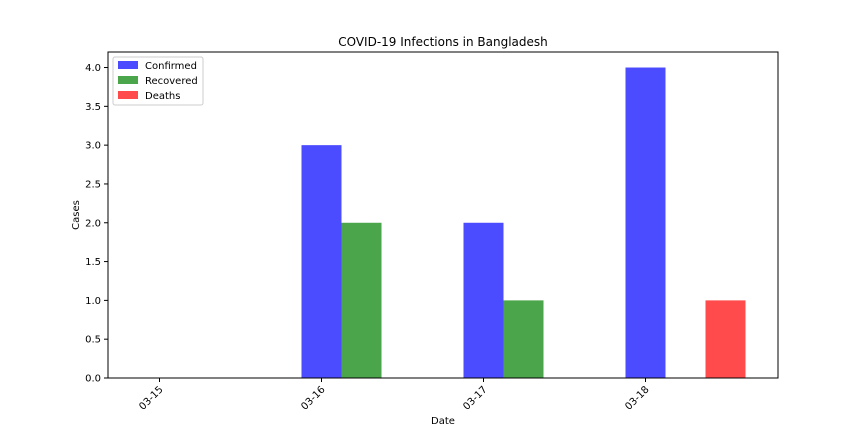  Describe the element at coordinates (76, 215) in the screenshot. I see `y-axis-label: Cases` at that location.